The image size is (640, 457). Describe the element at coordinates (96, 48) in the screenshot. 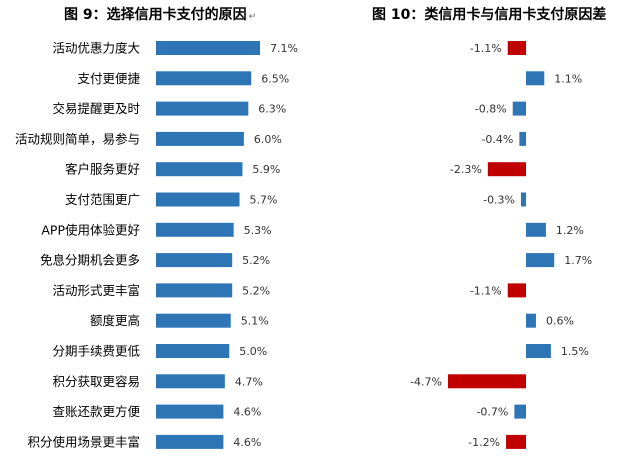

I see `left-category-label: 活动优惠力度大` at that location.